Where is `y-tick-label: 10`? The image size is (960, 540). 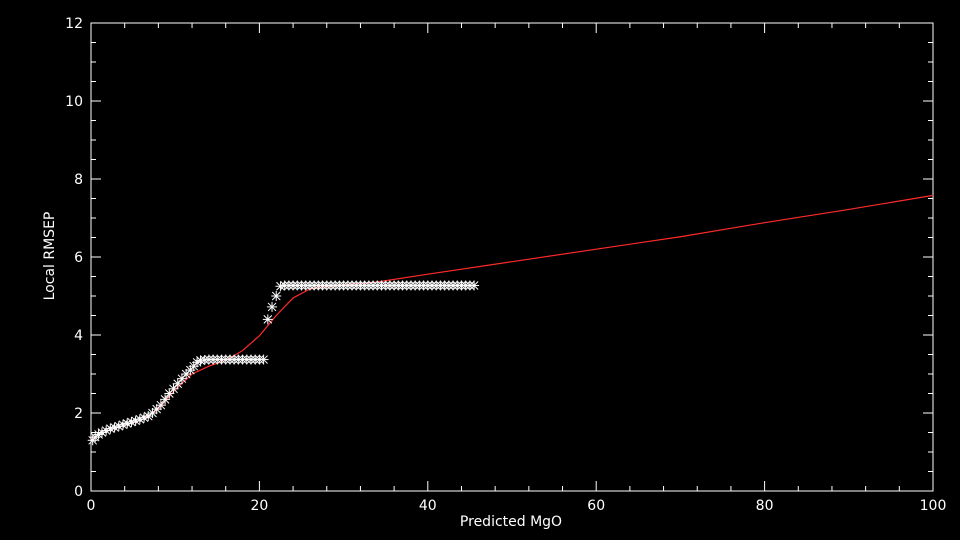
y-tick-label: 10 is located at coordinates (74, 102).